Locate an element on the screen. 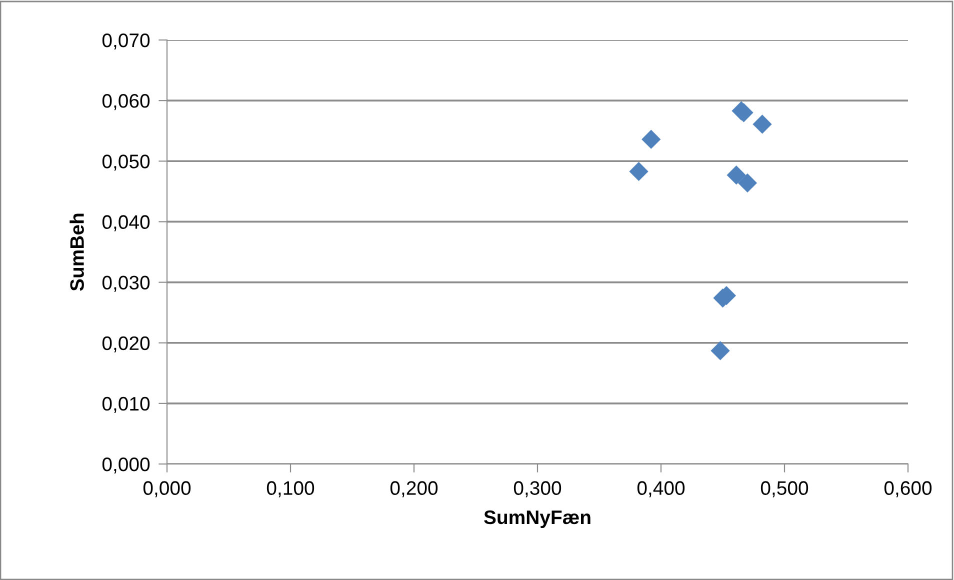 The width and height of the screenshot is (954, 580). y-axis-title: SumBeh is located at coordinates (77, 252).